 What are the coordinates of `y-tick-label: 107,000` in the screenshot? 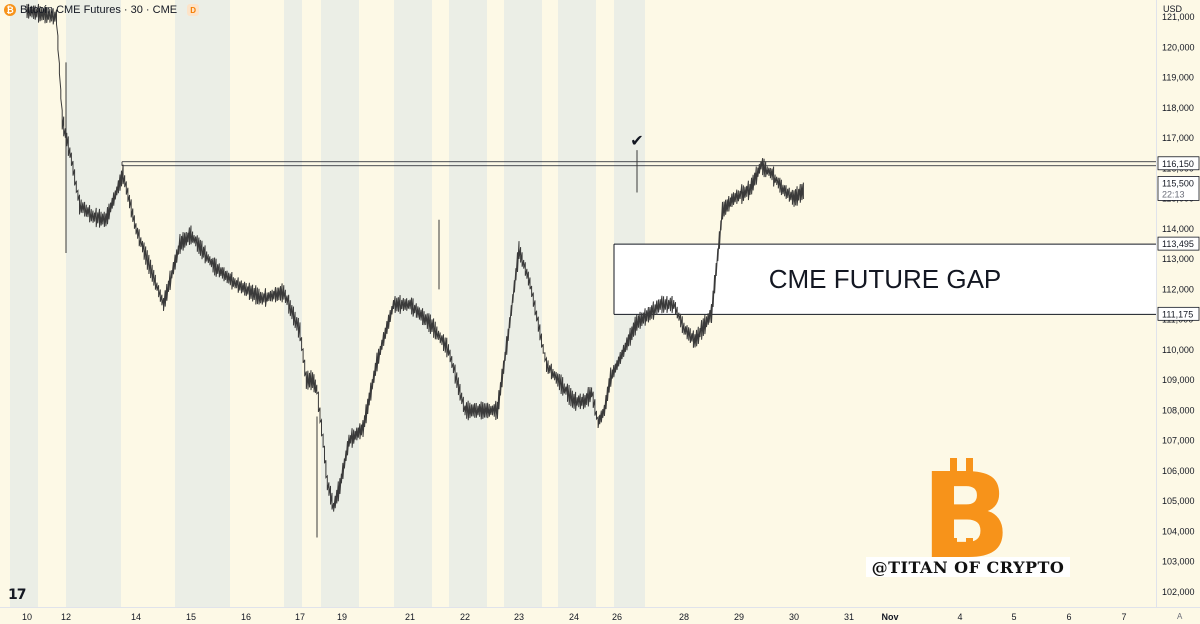 It's located at (1178, 441).